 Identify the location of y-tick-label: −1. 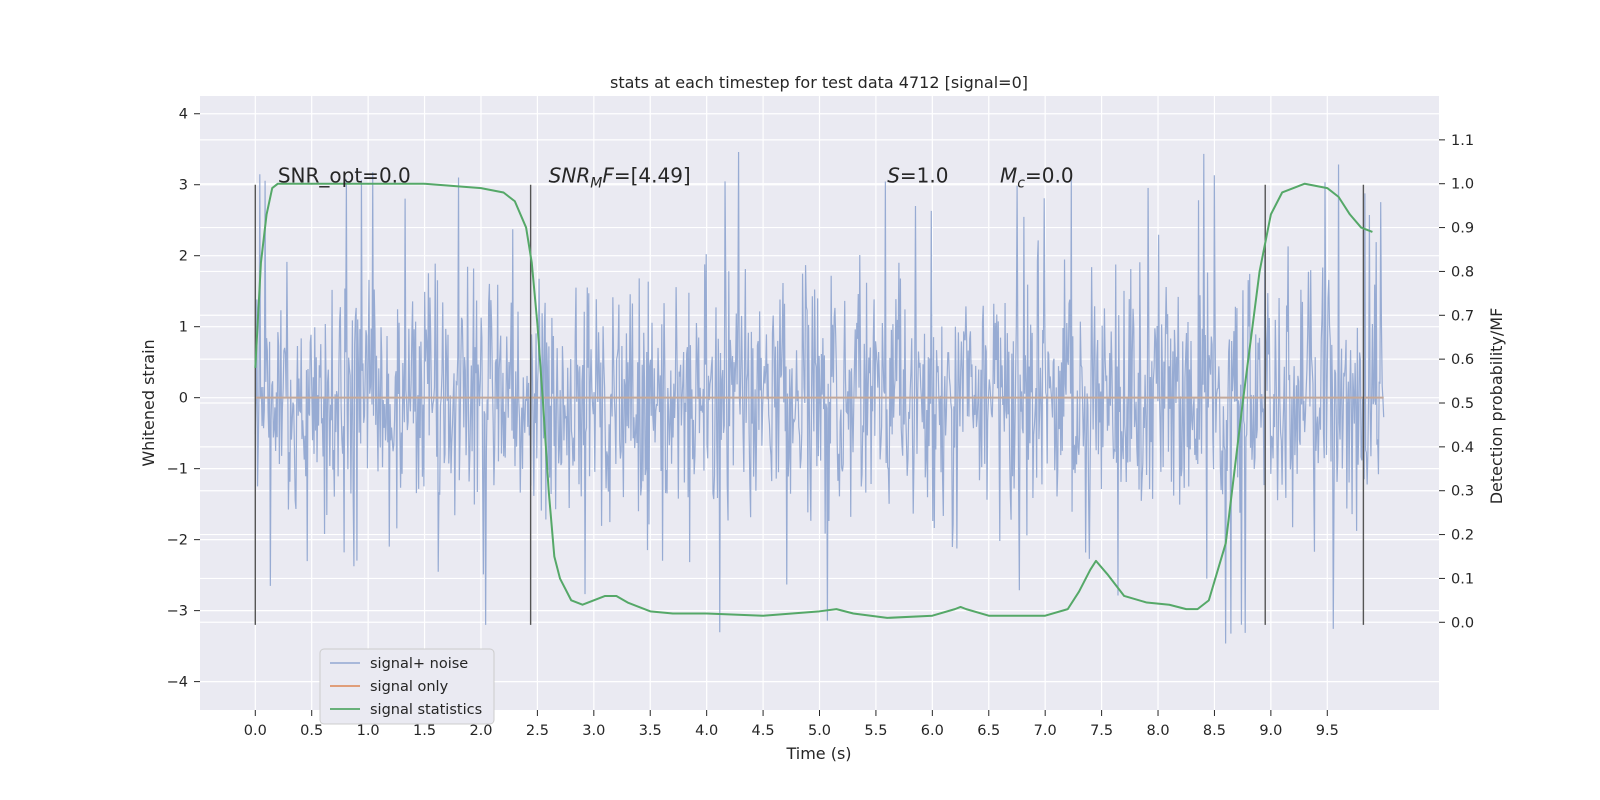
(177, 470).